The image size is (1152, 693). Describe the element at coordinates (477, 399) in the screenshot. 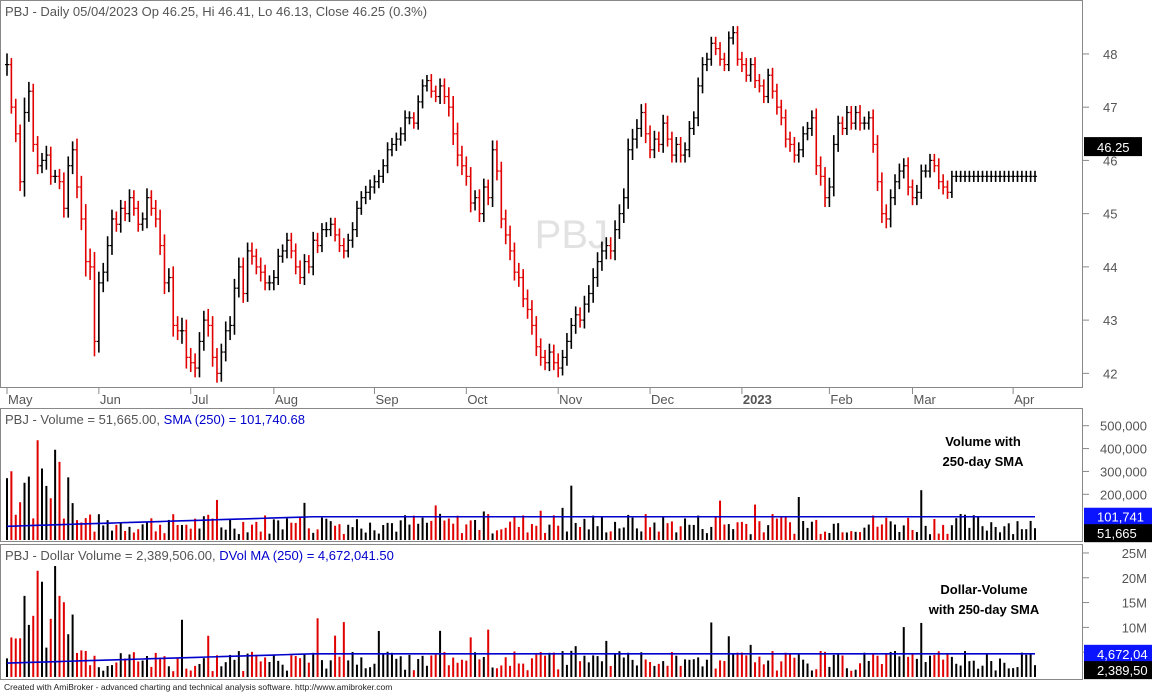

I see `month-tick-label: Oct` at that location.